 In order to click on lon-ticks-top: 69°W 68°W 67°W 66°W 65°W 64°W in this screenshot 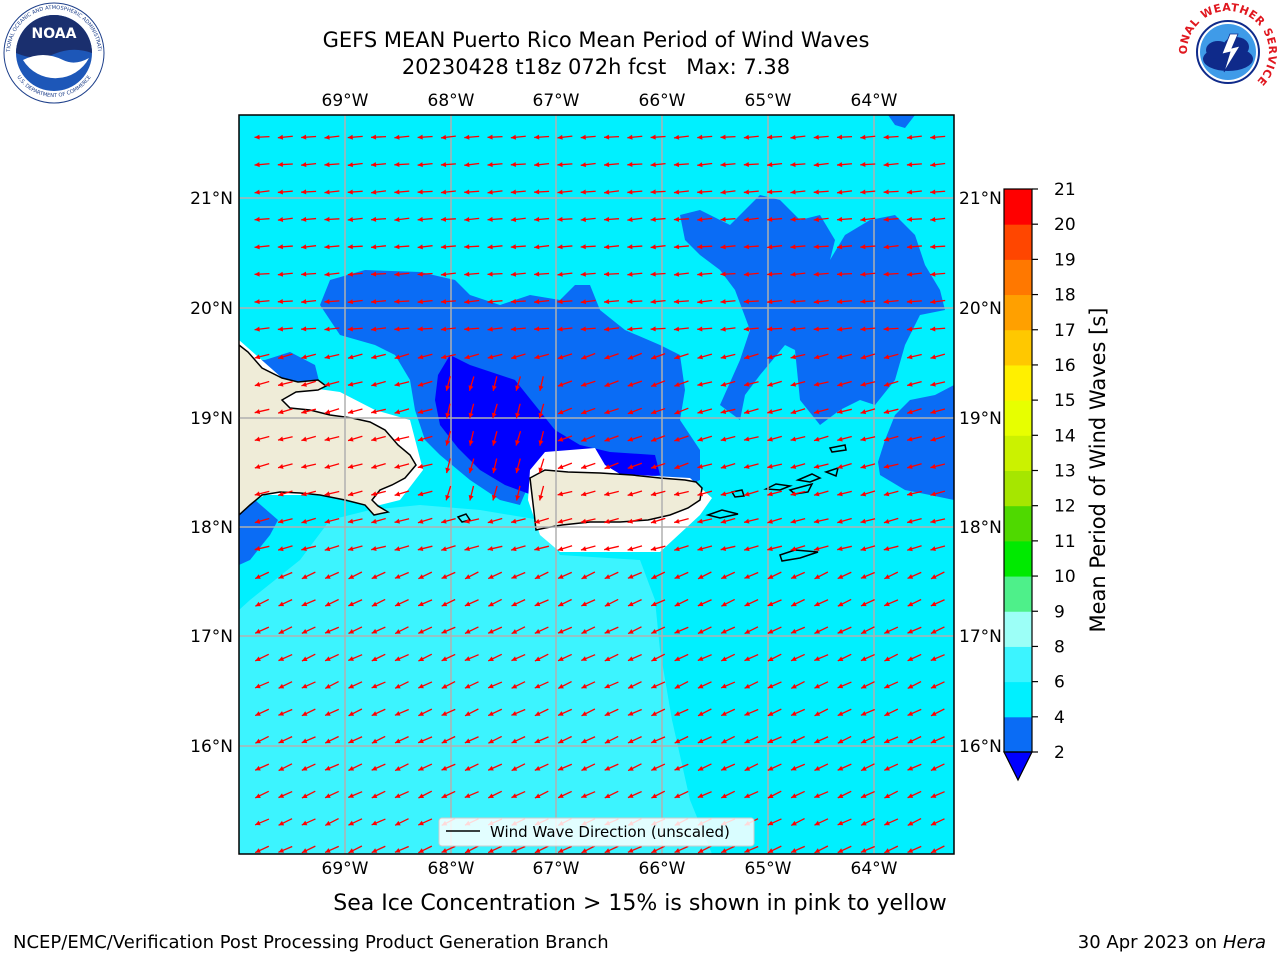, I will do `click(610, 101)`.